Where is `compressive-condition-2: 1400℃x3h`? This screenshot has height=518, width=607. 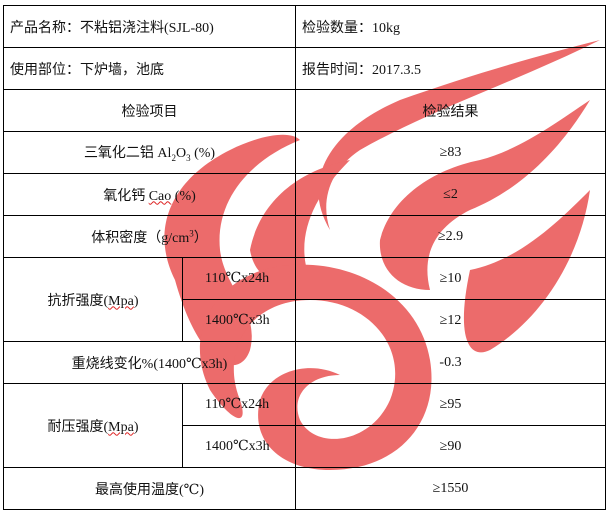 compressive-condition-2: 1400℃x3h is located at coordinates (239, 446).